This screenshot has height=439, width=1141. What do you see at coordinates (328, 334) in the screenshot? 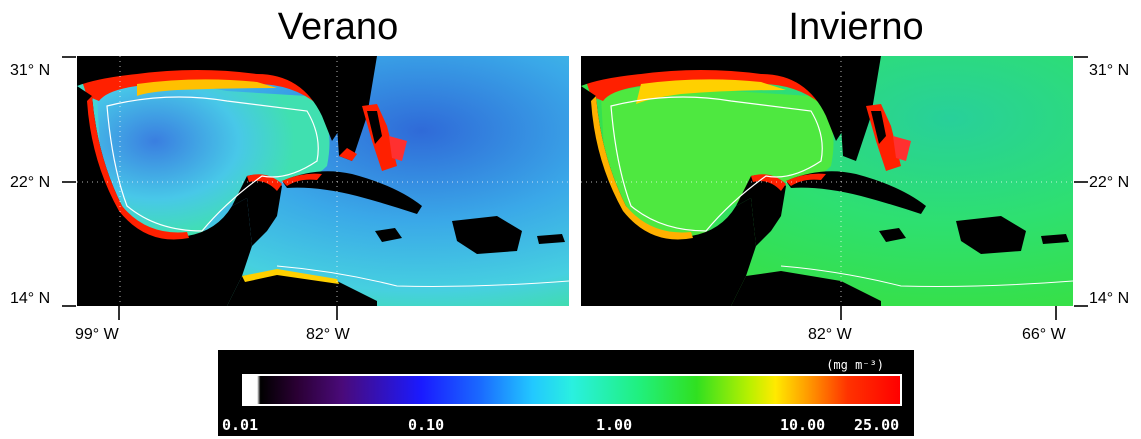
I see `lon-label-82w-left: 82° W` at bounding box center [328, 334].